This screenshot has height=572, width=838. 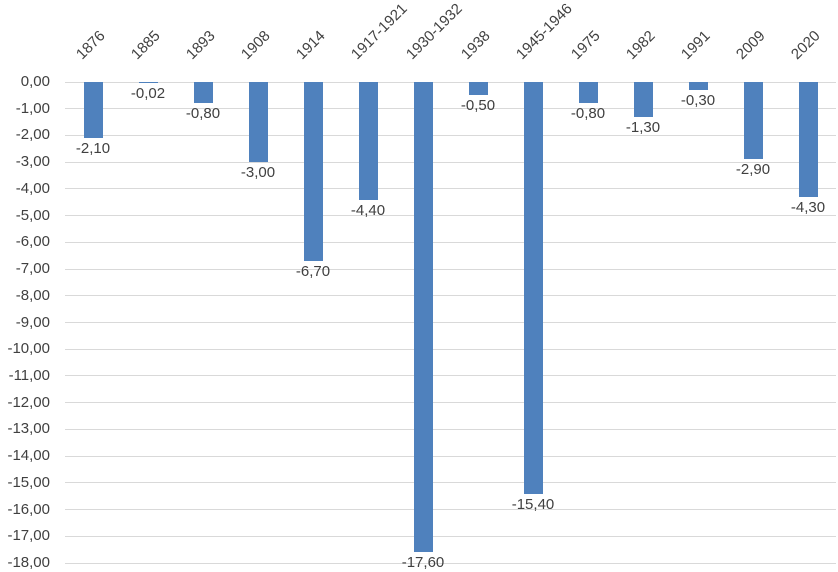 What do you see at coordinates (753, 170) in the screenshot?
I see `bar-value-label: -2,90` at bounding box center [753, 170].